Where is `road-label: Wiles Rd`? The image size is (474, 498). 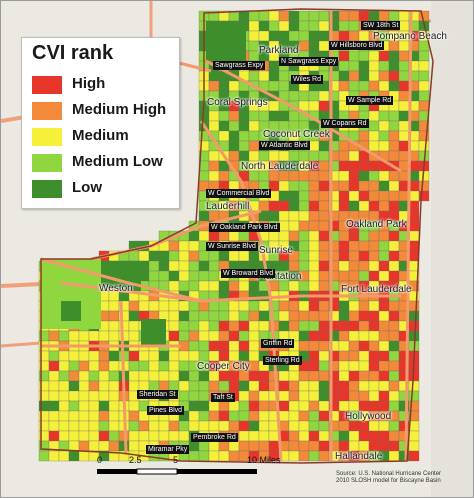
road-label: Wiles Rd is located at coordinates (307, 79).